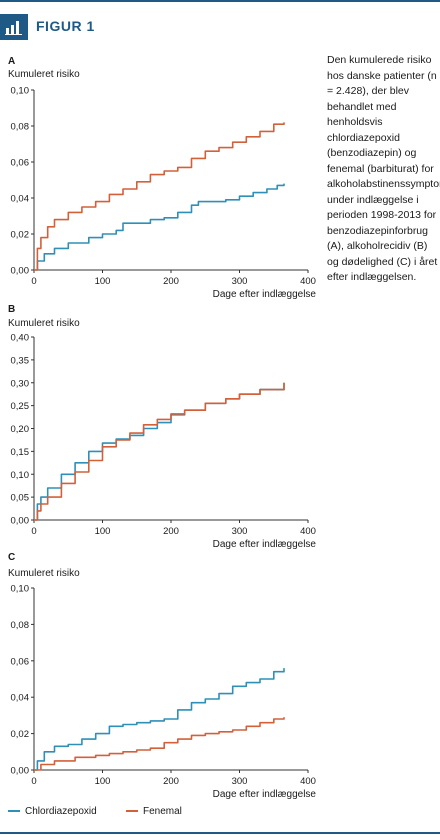 The height and width of the screenshot is (840, 440). I want to click on legend-label: Fenemal, so click(162, 811).